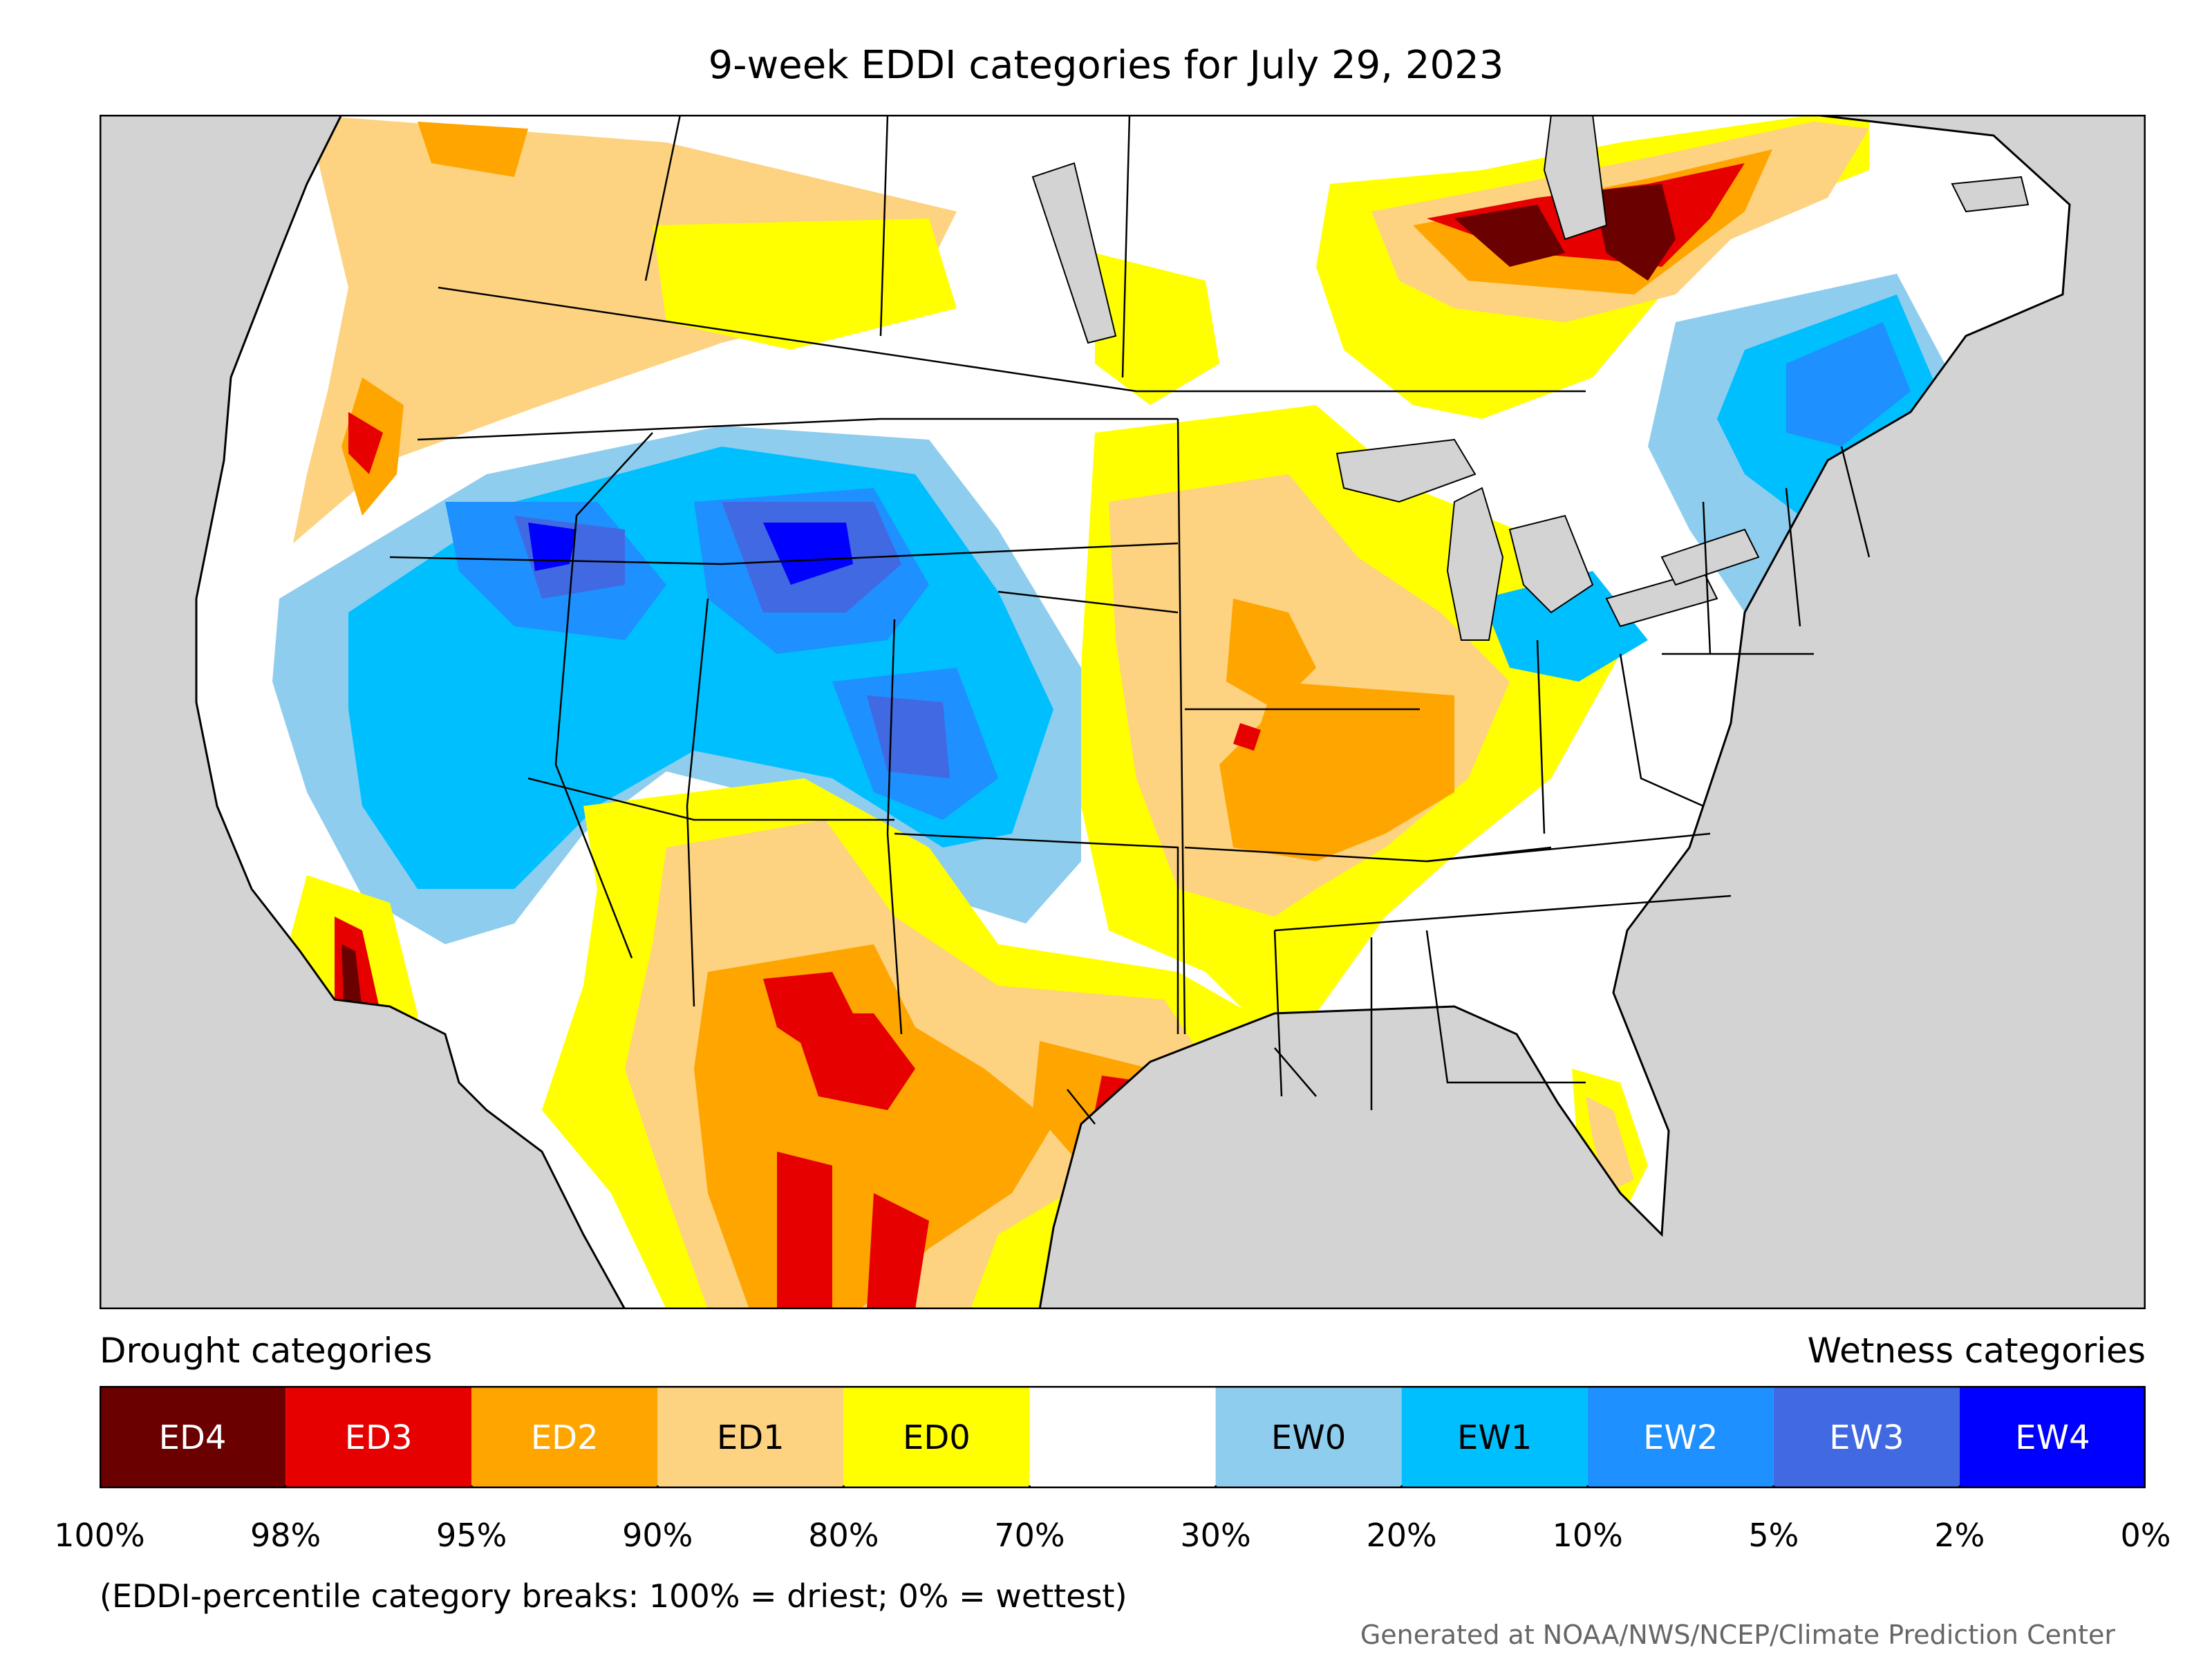 The height and width of the screenshot is (1659, 2212). What do you see at coordinates (99, 1535) in the screenshot?
I see `legend-break-label: 100%` at bounding box center [99, 1535].